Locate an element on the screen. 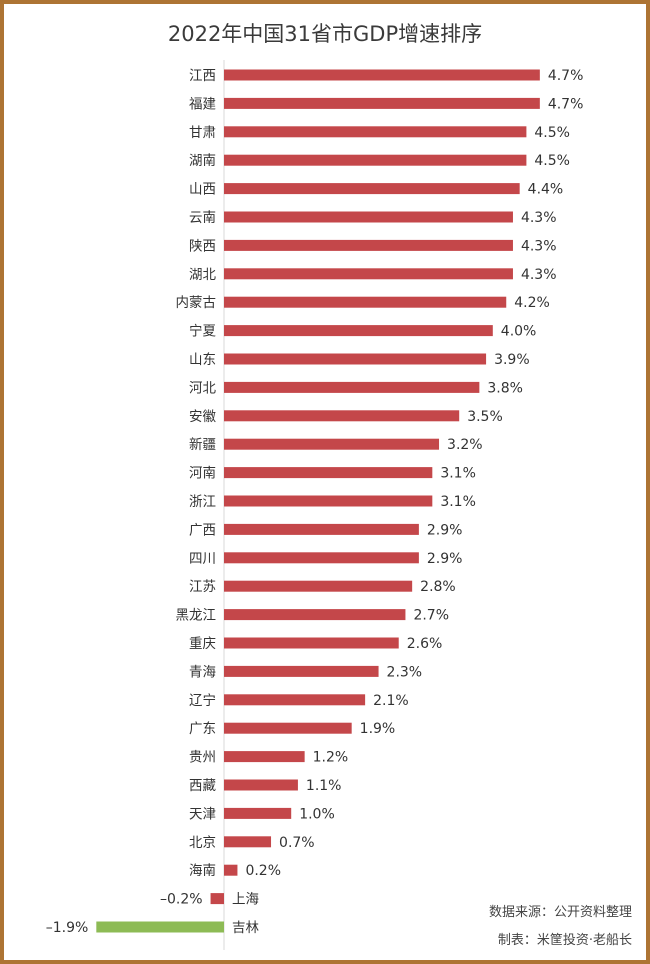 The image size is (650, 964). category-label: 湖南 is located at coordinates (202, 161).